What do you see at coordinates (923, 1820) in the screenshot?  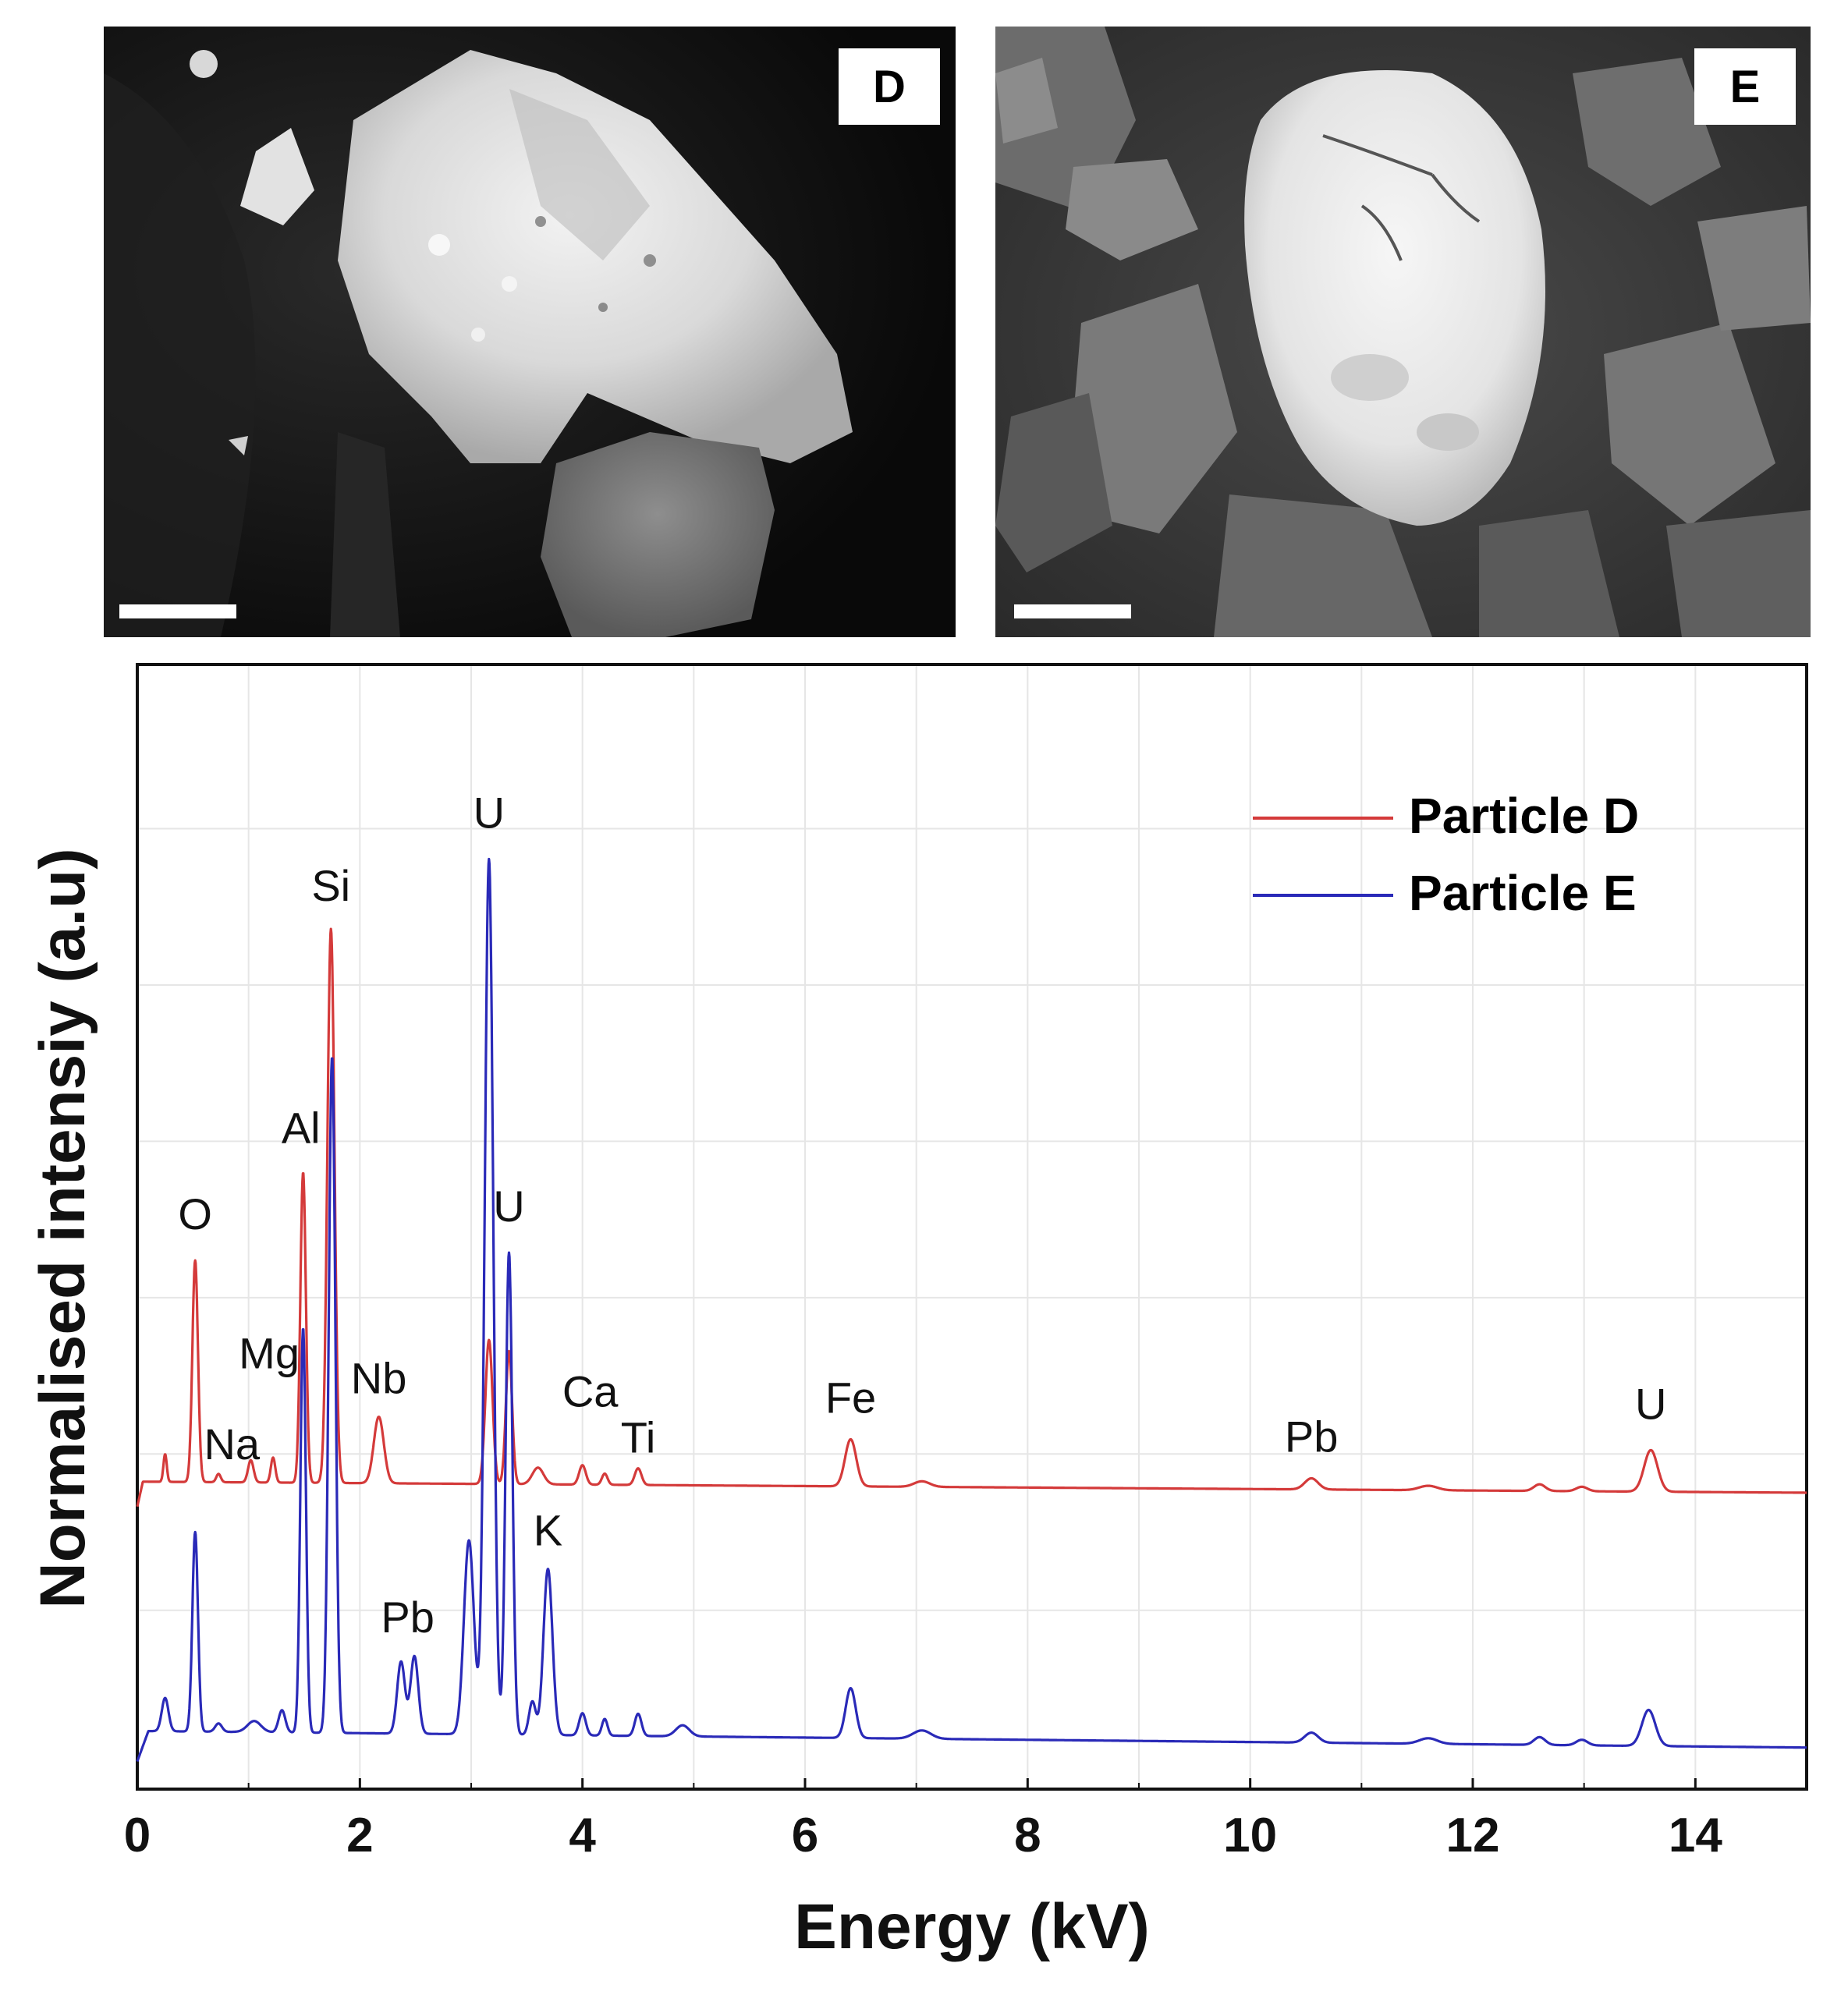 I see `tick-layer: 0 2 4 6 8 10 12 14` at bounding box center [923, 1820].